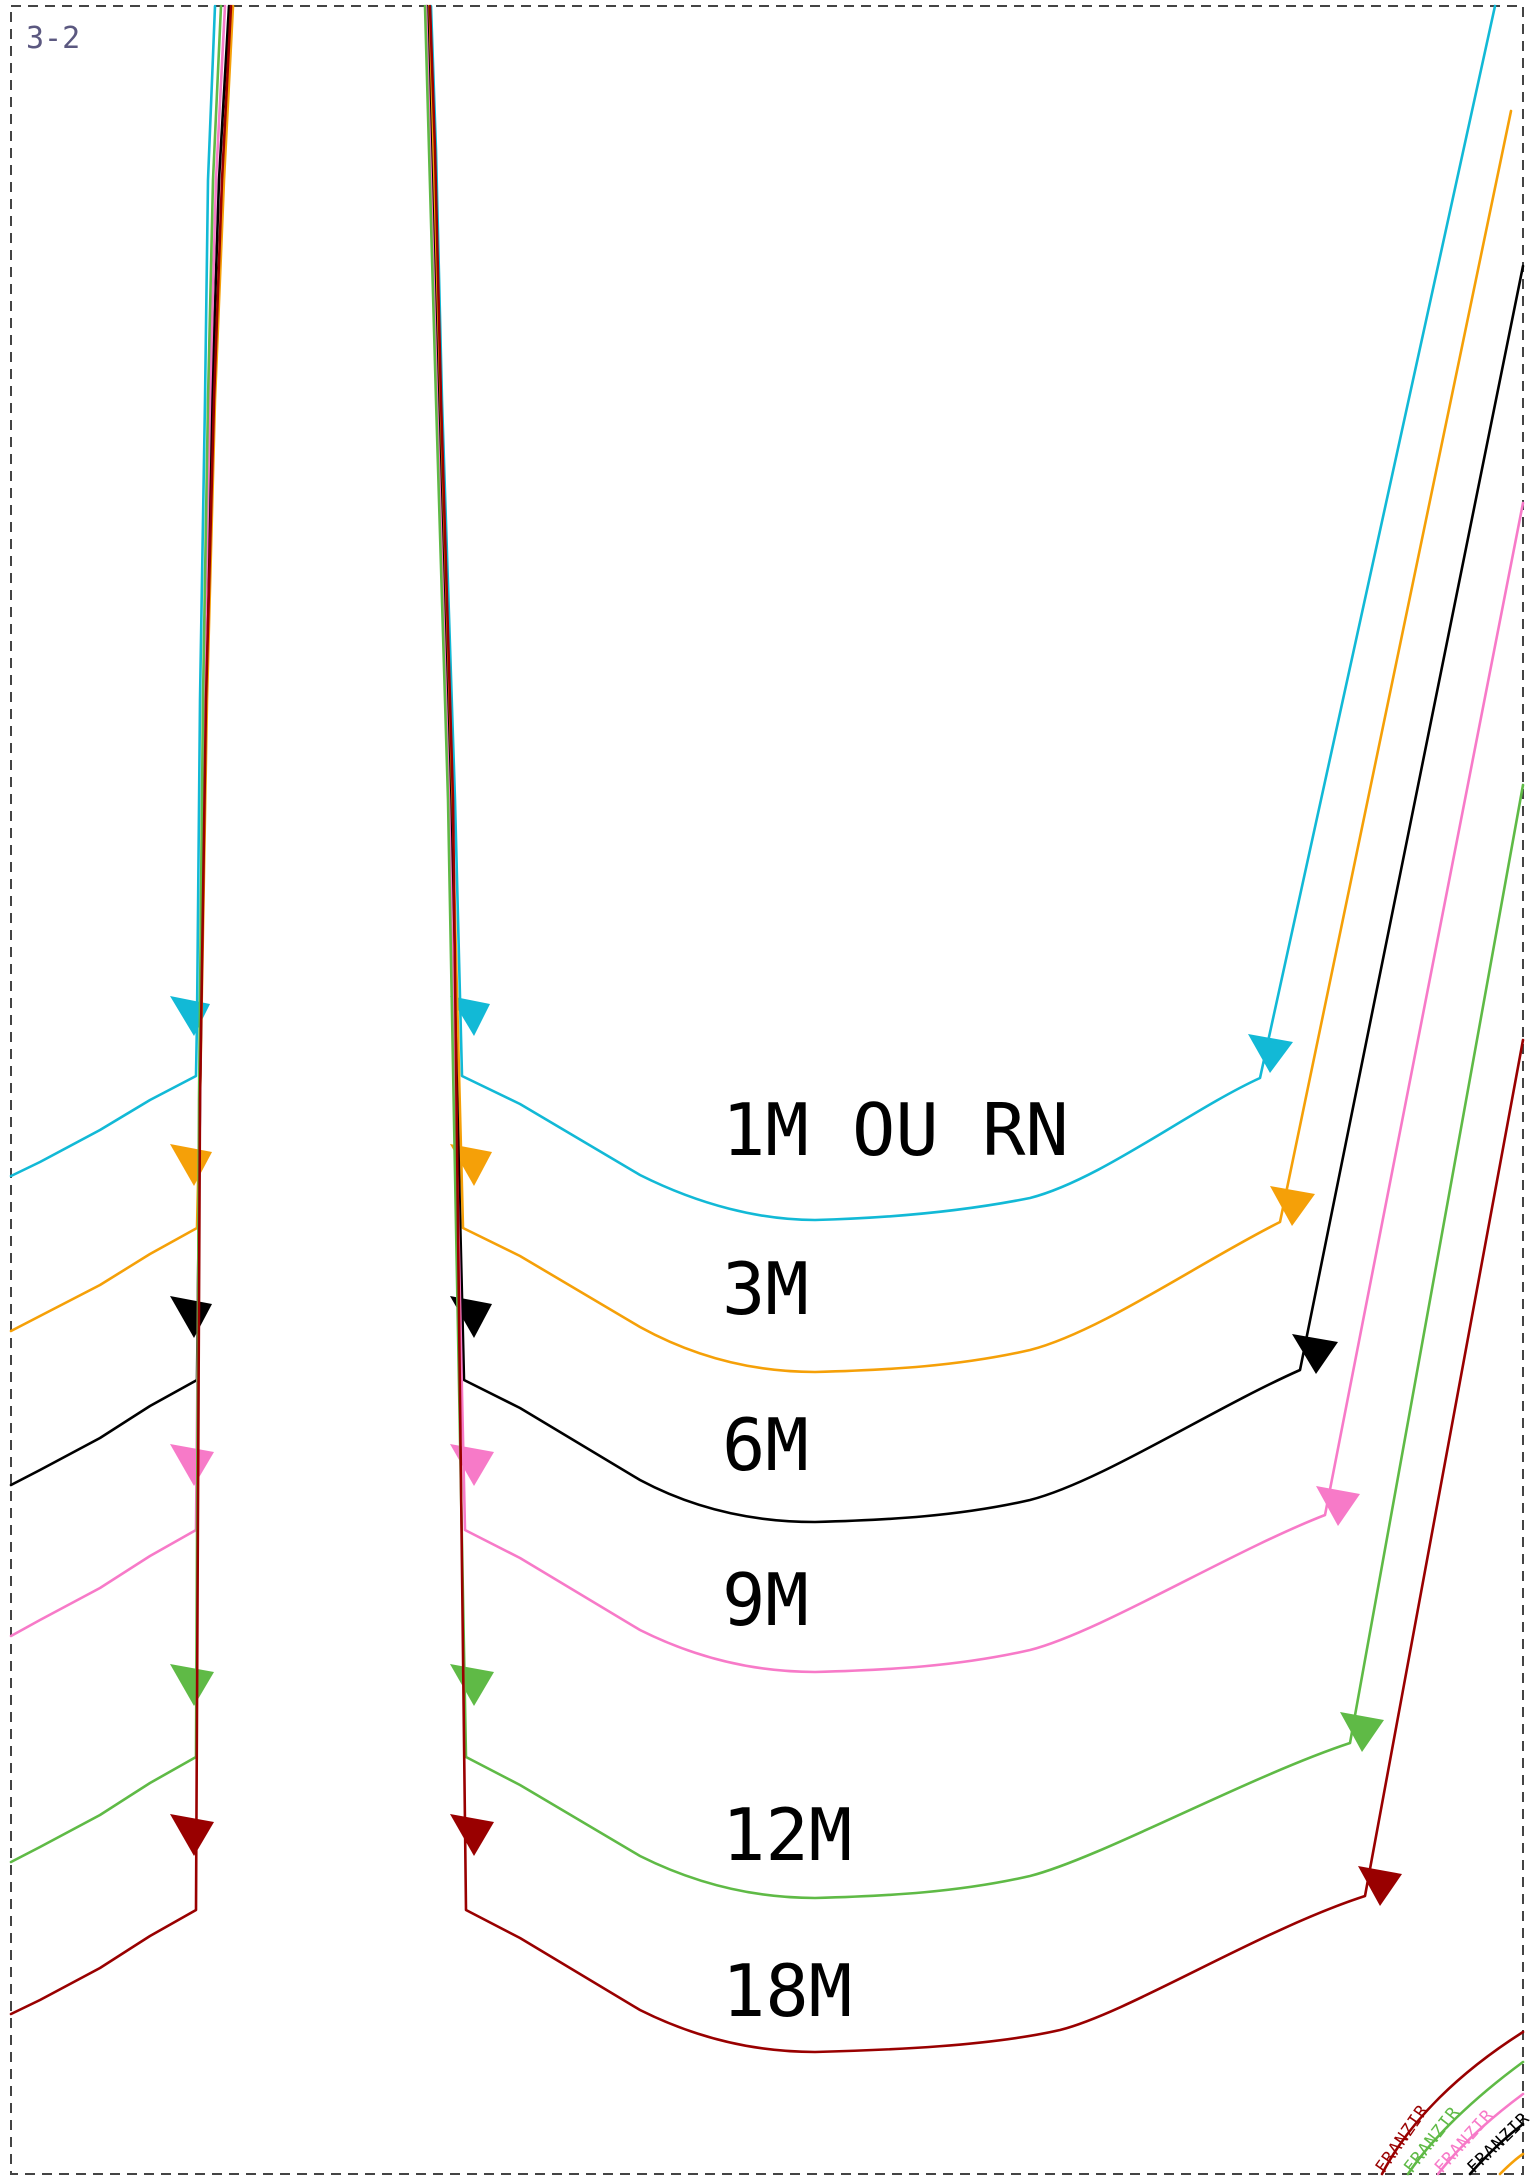  I want to click on size-line-18m-left-dart, so click(121, 1010).